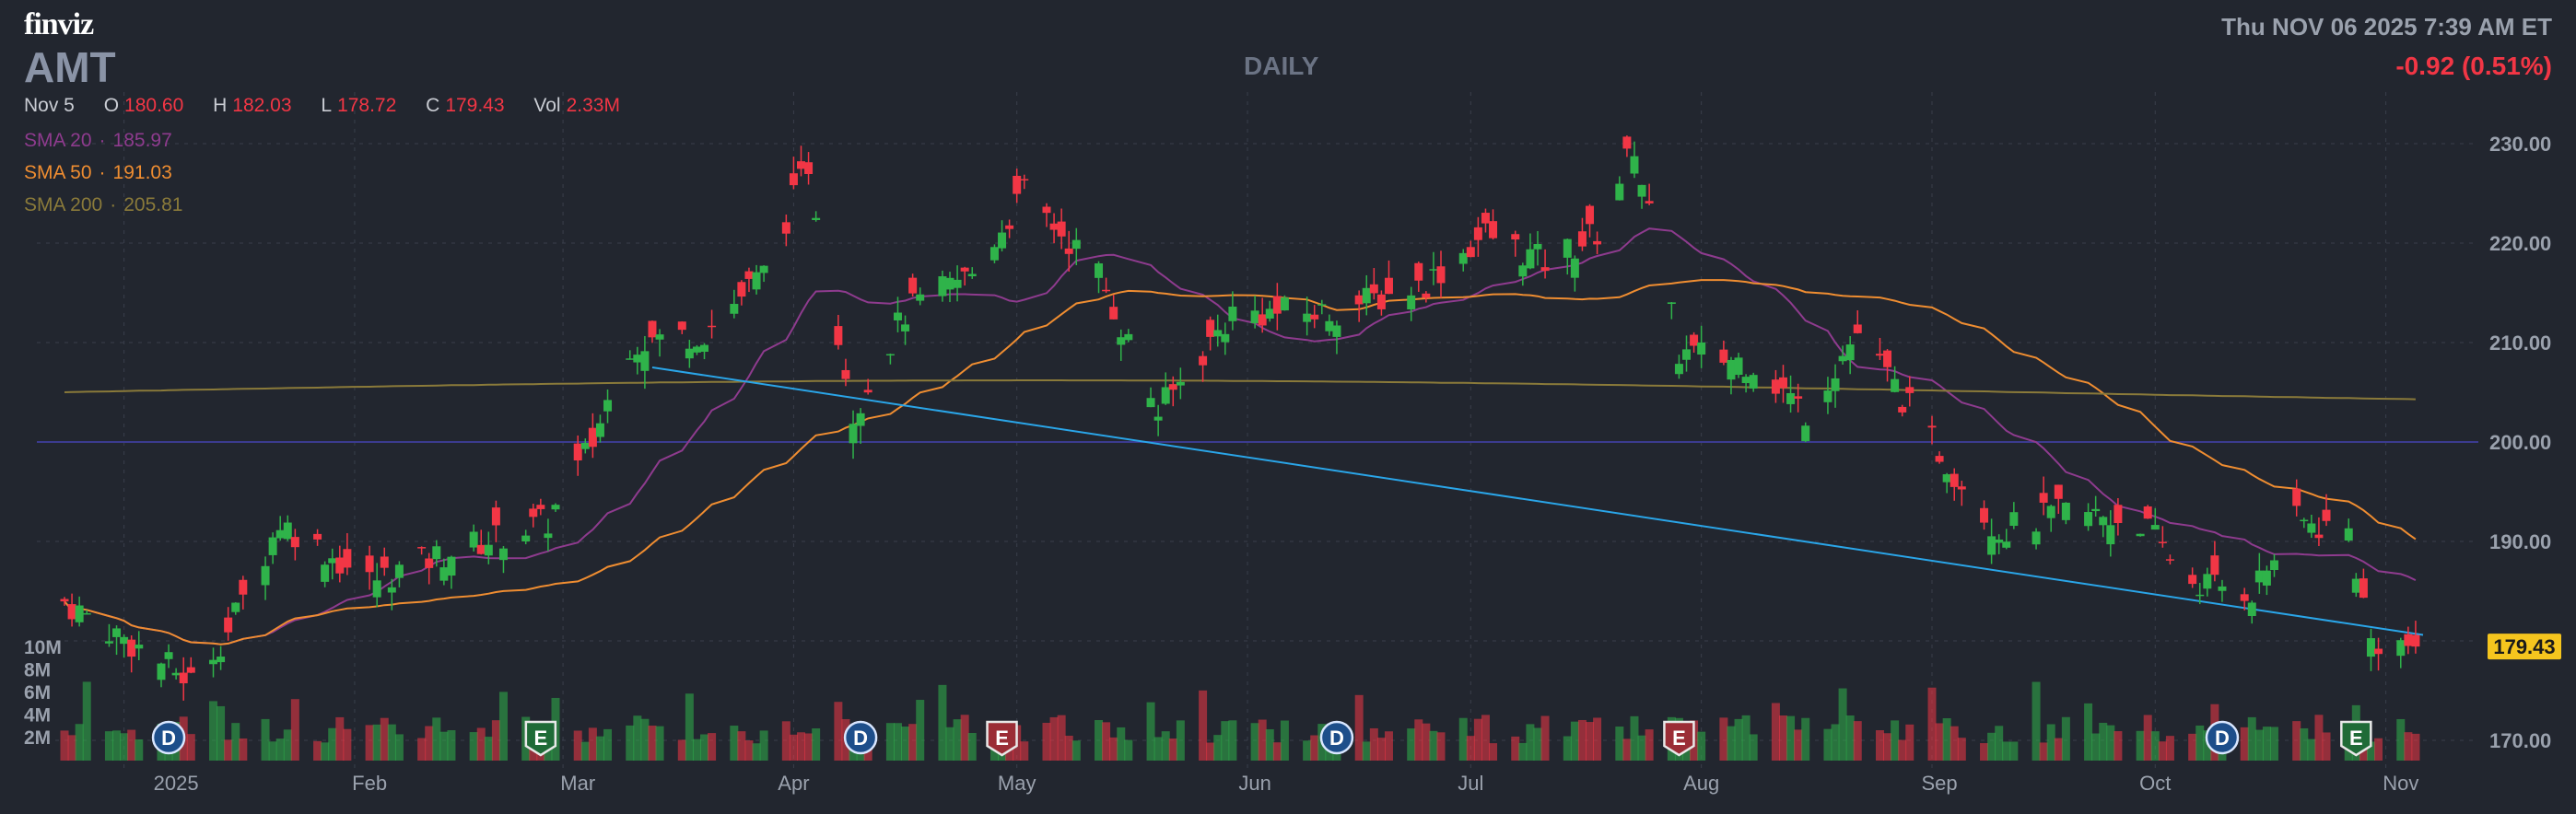 The width and height of the screenshot is (2576, 814). What do you see at coordinates (2155, 783) in the screenshot?
I see `x-tick-label: Oct` at bounding box center [2155, 783].